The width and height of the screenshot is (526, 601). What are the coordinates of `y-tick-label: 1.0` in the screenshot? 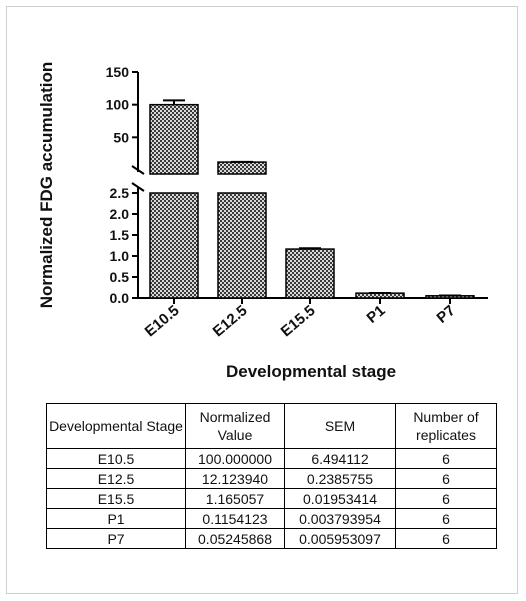 It's located at (120, 256).